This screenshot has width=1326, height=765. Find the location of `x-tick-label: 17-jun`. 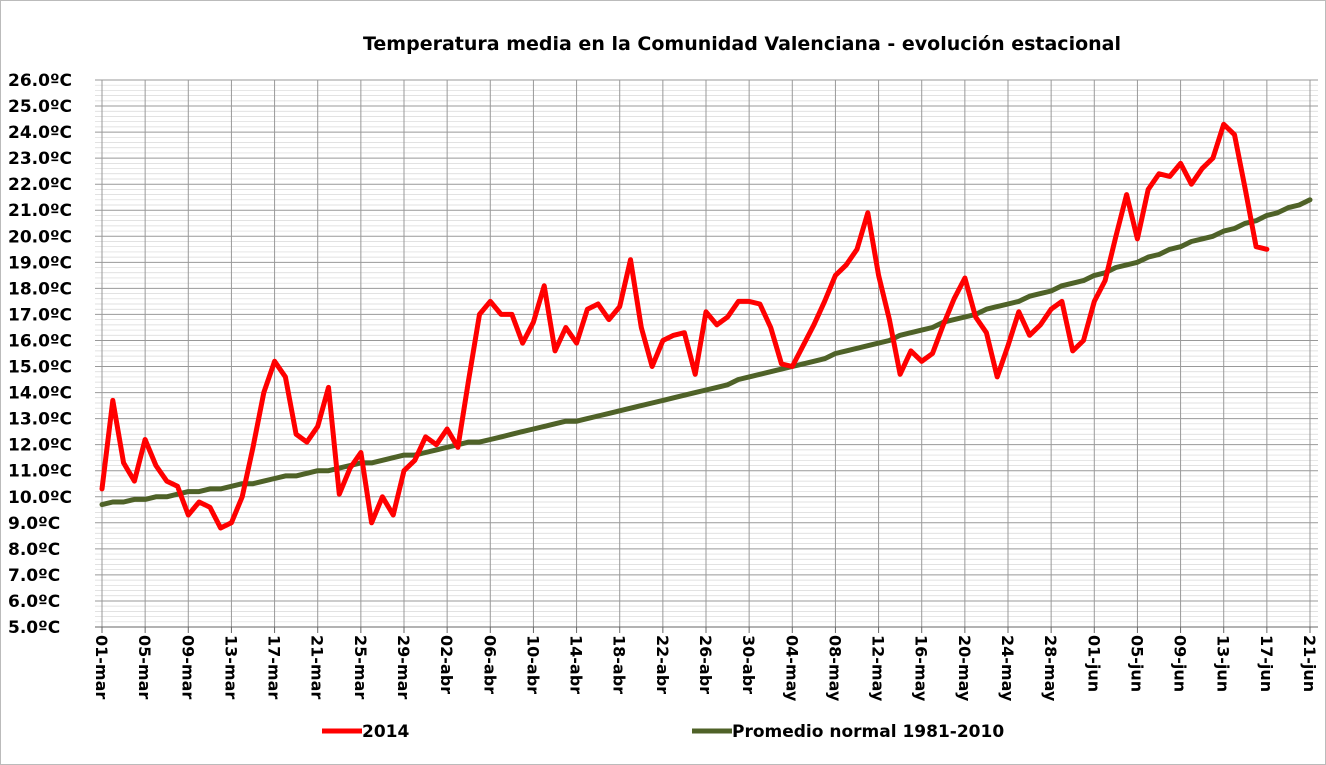

x-tick-label: 17-jun is located at coordinates (1266, 663).